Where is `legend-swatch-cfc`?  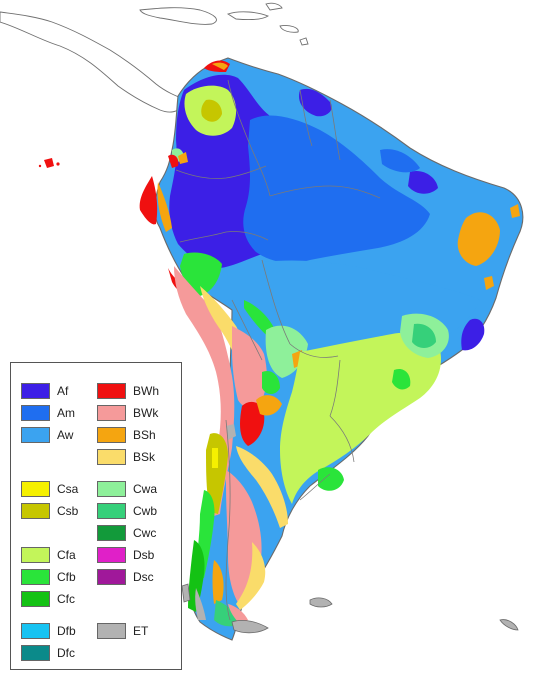 legend-swatch-cfc is located at coordinates (35, 599).